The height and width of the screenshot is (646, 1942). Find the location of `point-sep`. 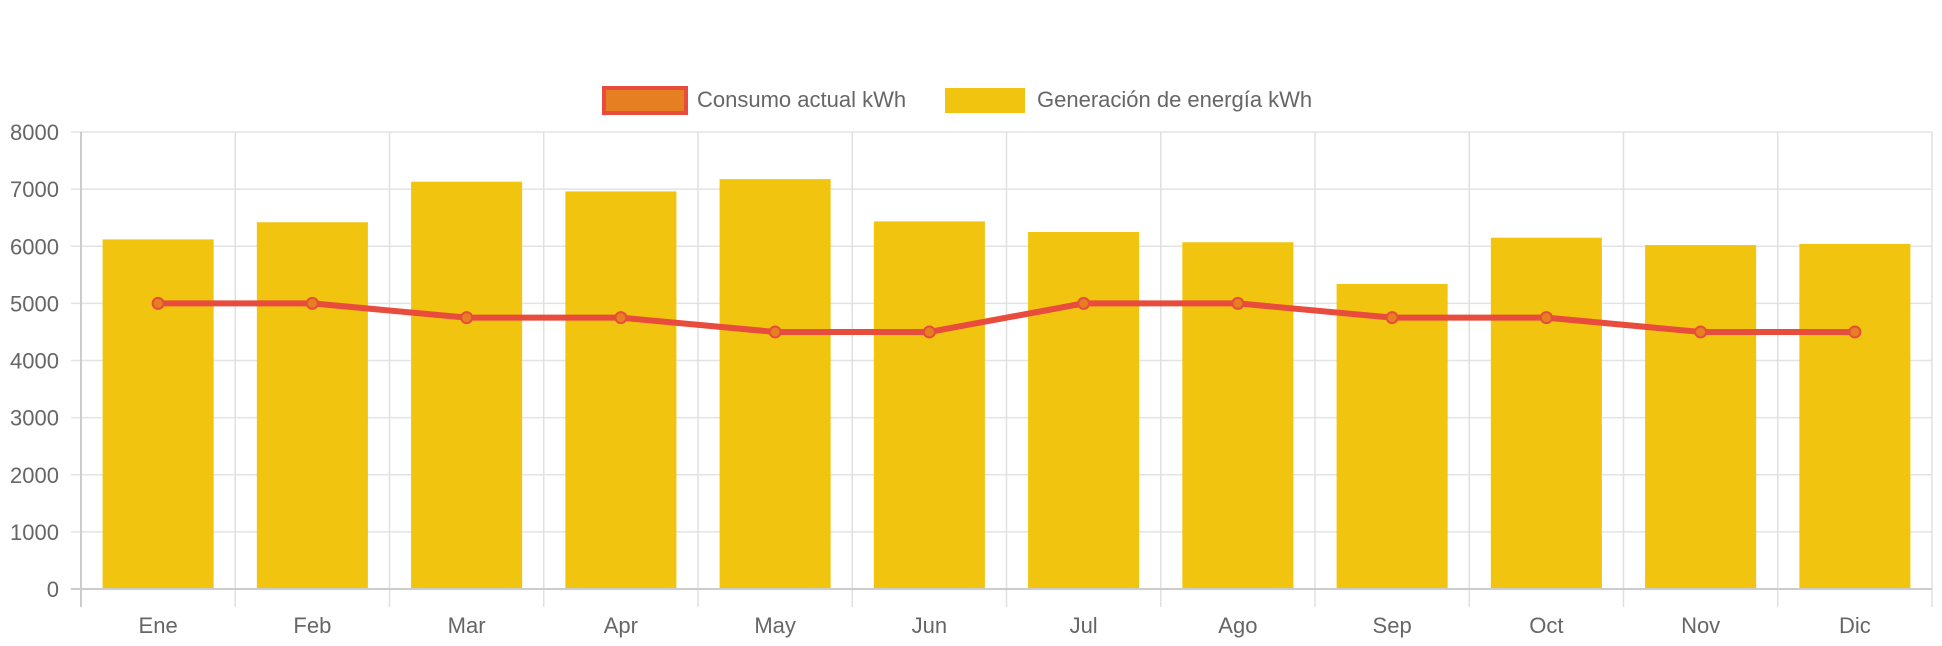

point-sep is located at coordinates (1392, 318).